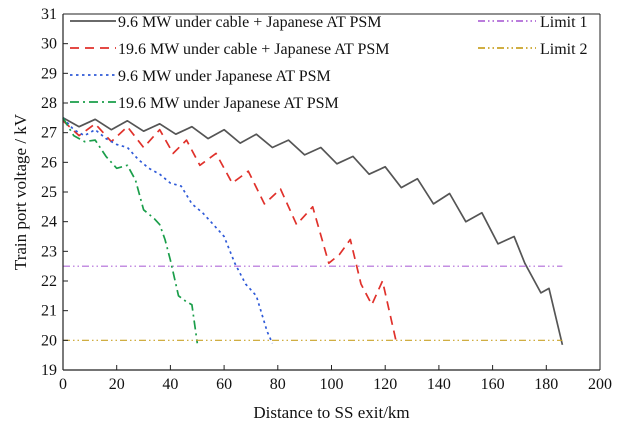  I want to click on legend-label-1: 19.6 MW under cable + Japanese AT PSM, so click(254, 49).